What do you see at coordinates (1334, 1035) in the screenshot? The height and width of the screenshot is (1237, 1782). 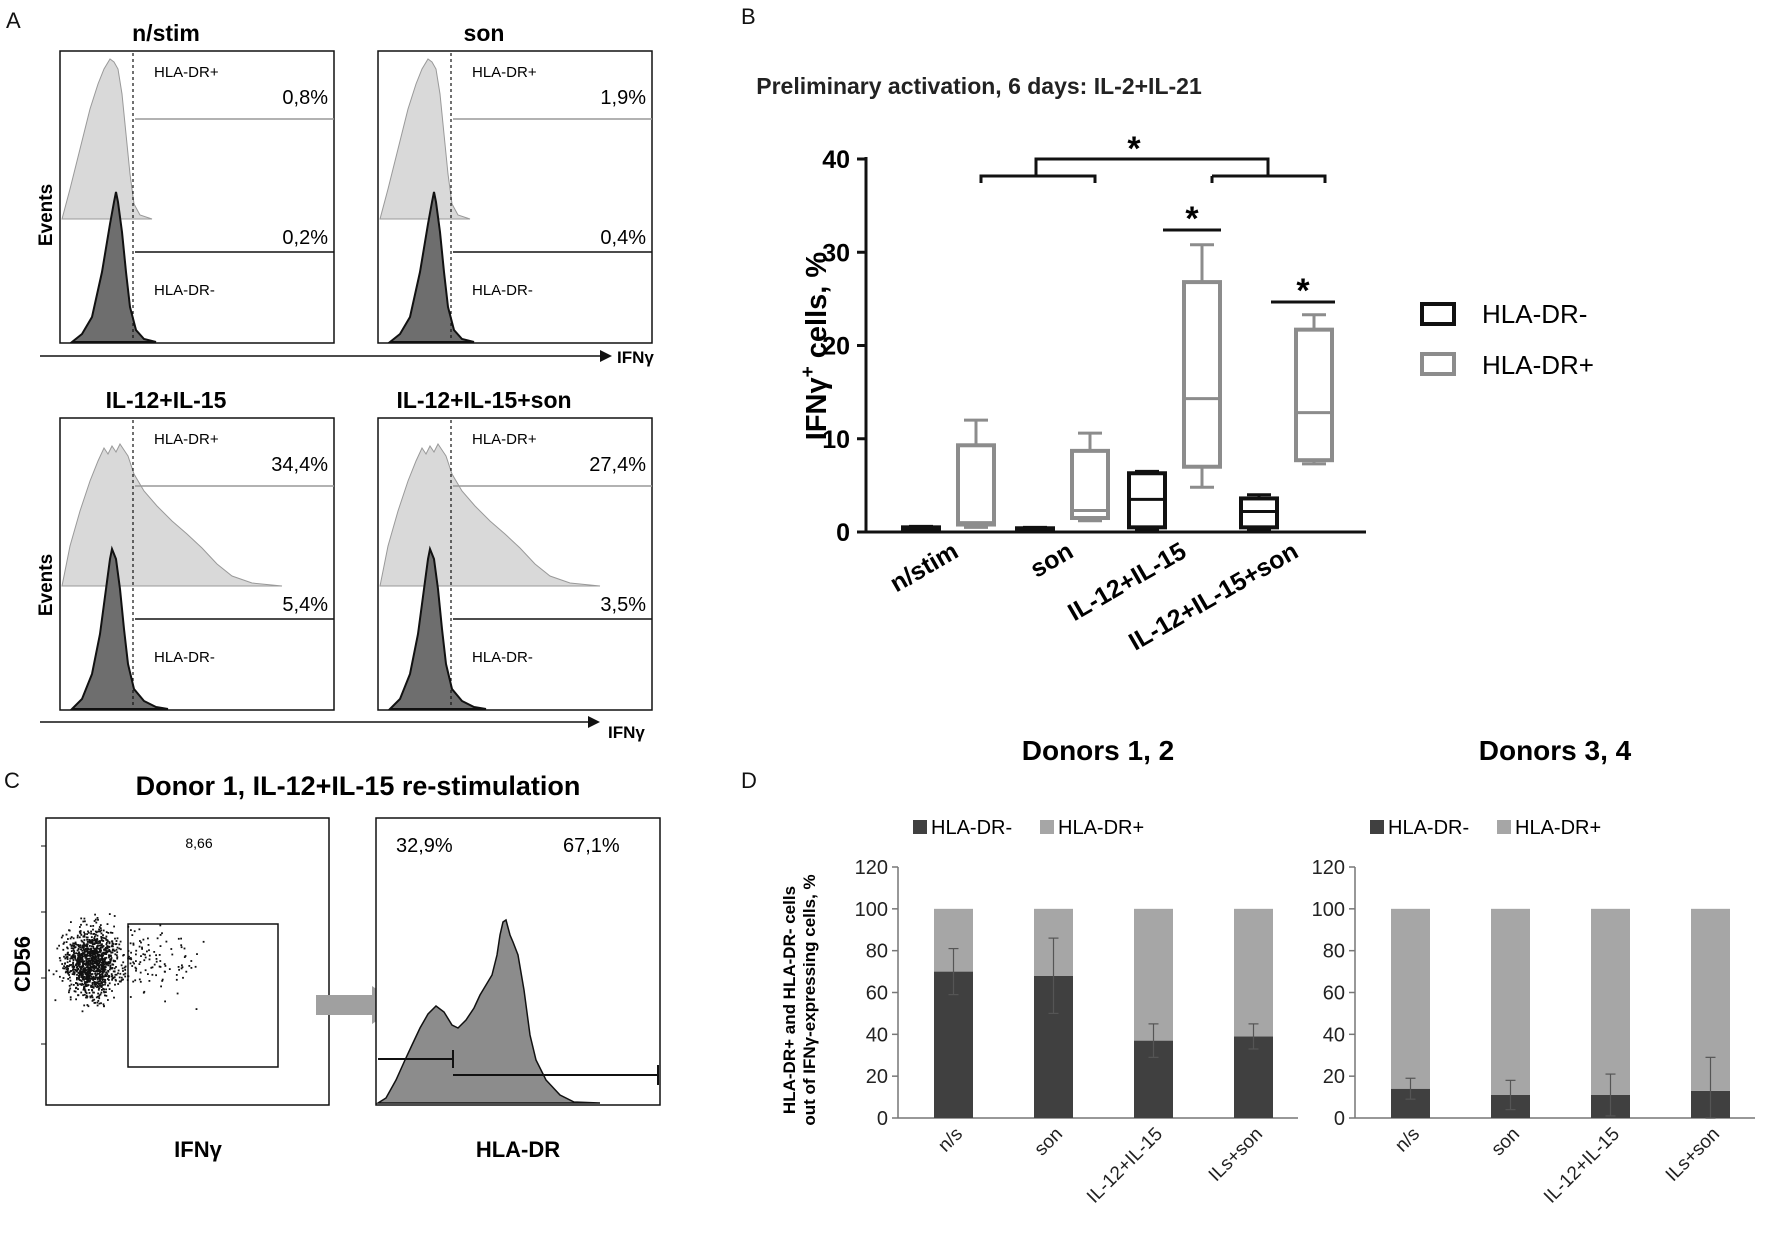 I see `chartD2-ytick-label-40: 40` at bounding box center [1334, 1035].